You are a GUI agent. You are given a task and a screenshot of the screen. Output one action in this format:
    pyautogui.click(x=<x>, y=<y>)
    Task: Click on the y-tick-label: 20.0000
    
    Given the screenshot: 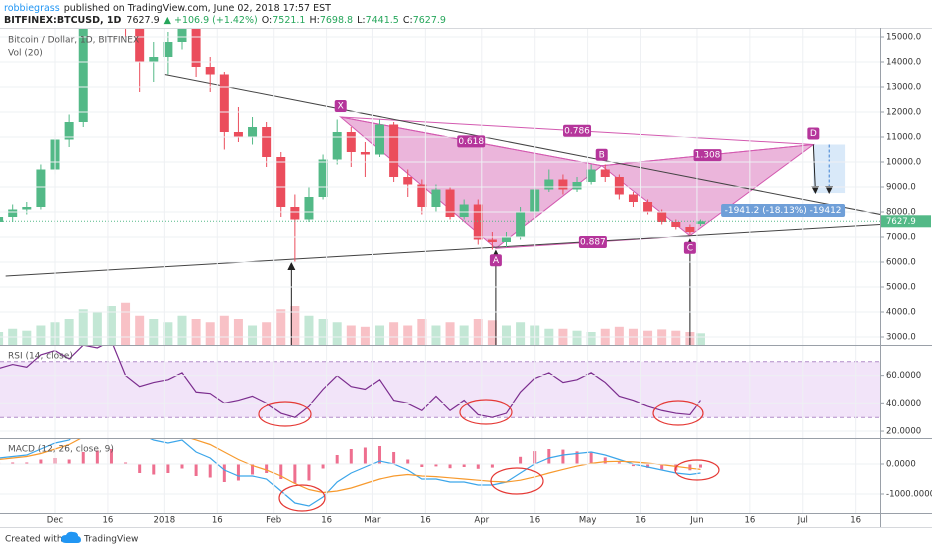 What is the action you would take?
    pyautogui.click(x=903, y=432)
    